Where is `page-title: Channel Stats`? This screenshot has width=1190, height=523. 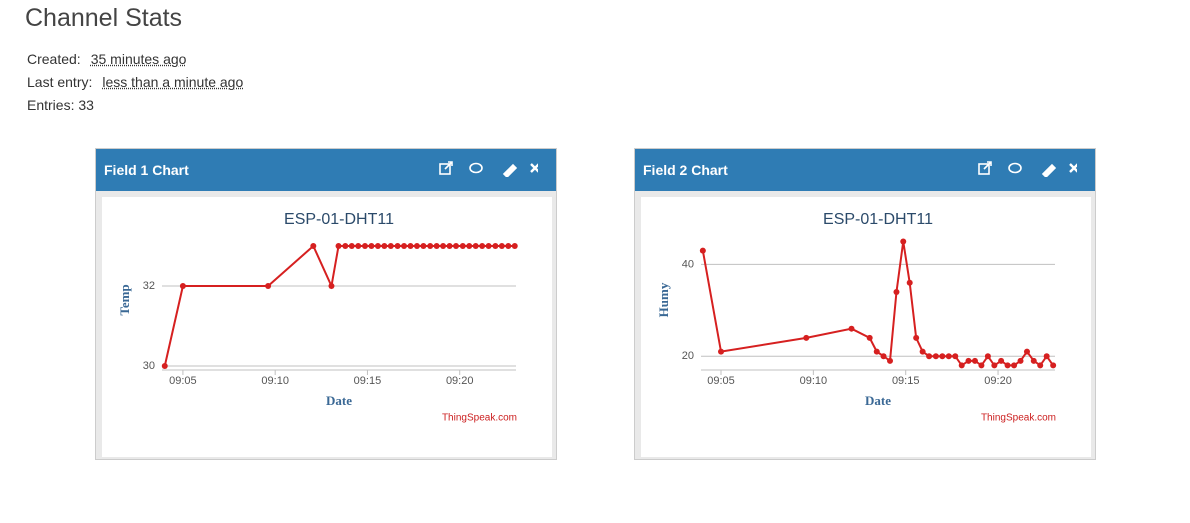
page-title: Channel Stats is located at coordinates (104, 18).